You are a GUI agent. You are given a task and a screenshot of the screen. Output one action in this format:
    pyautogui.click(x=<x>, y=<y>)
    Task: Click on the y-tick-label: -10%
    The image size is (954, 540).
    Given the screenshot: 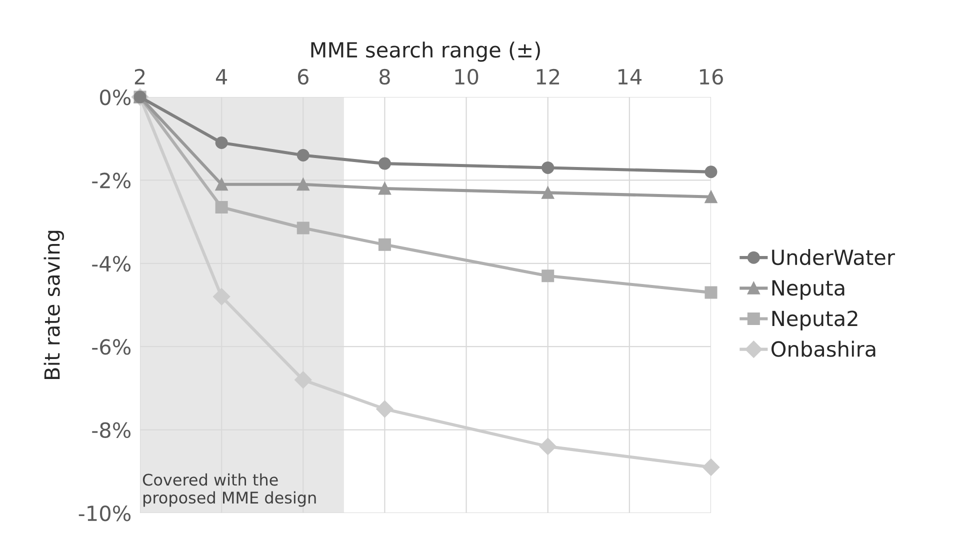 What is the action you would take?
    pyautogui.click(x=104, y=513)
    